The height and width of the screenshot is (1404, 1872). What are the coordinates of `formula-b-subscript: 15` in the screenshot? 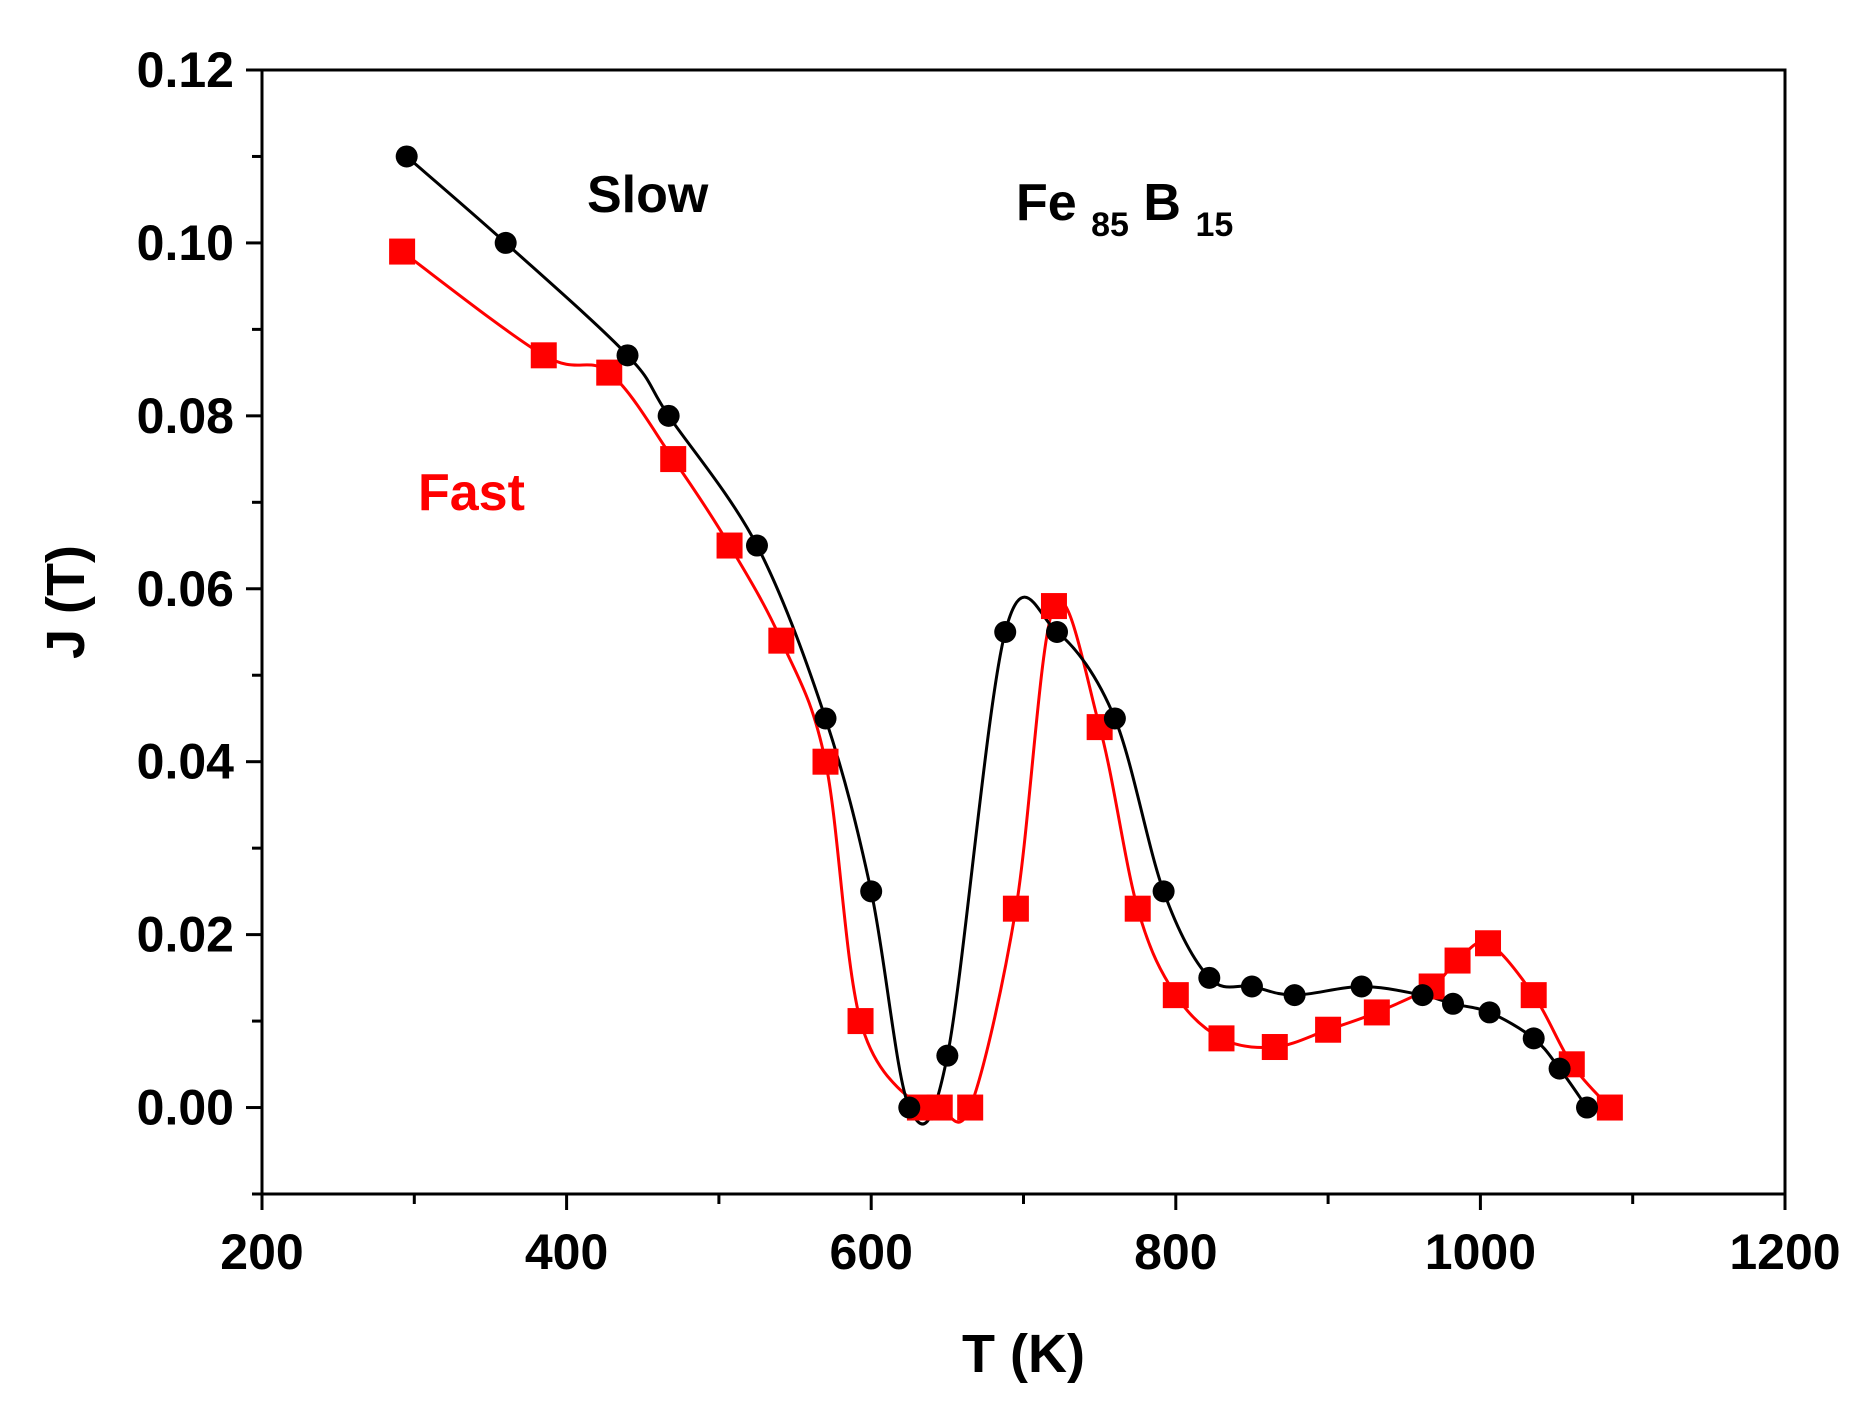 It's located at (1214, 225).